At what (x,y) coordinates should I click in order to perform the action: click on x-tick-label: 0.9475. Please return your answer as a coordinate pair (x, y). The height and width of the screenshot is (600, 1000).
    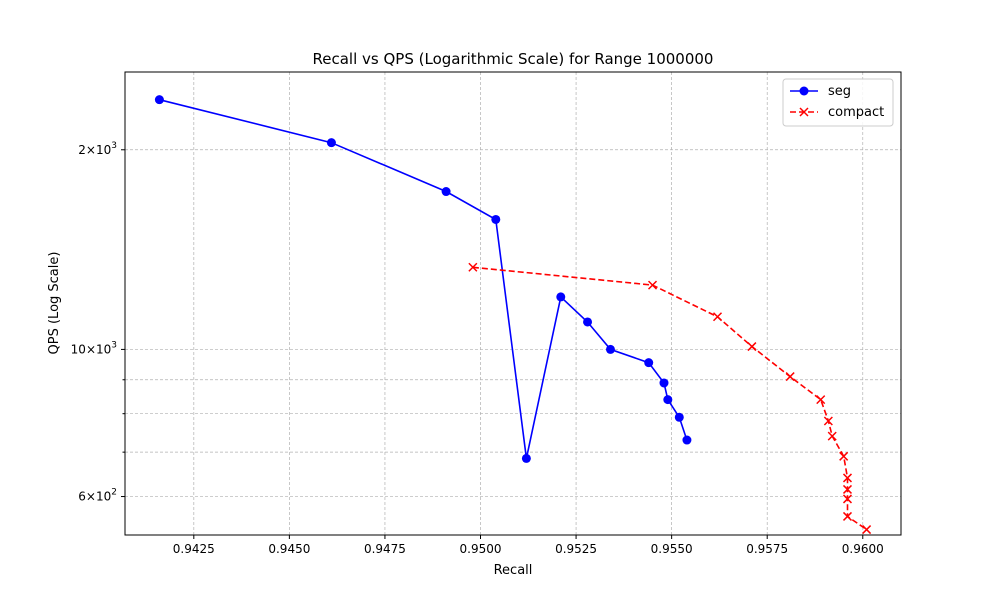
    Looking at the image, I should click on (385, 549).